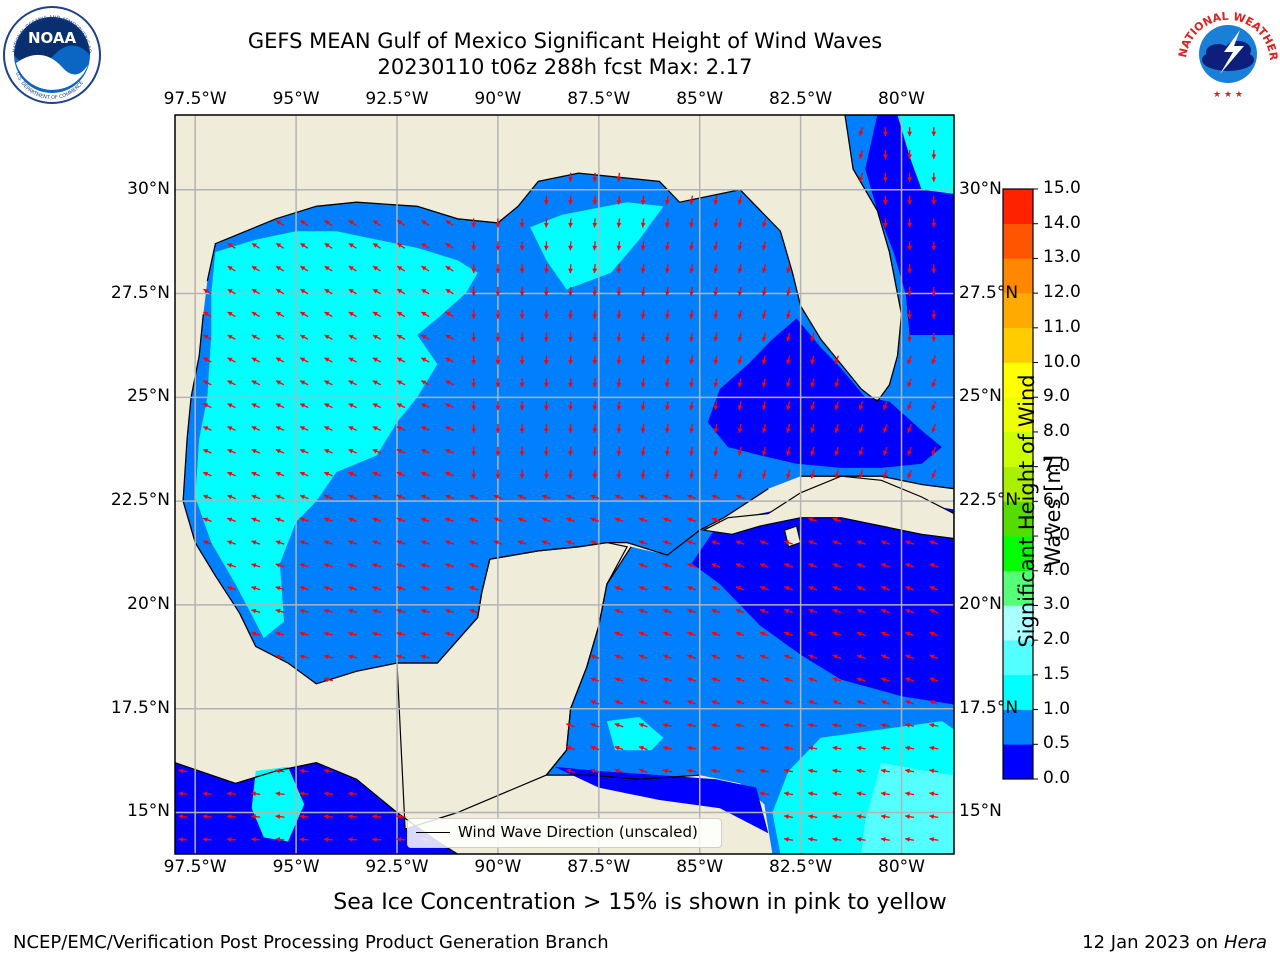  I want to click on lat-tick-right: 17.5°N, so click(989, 707).